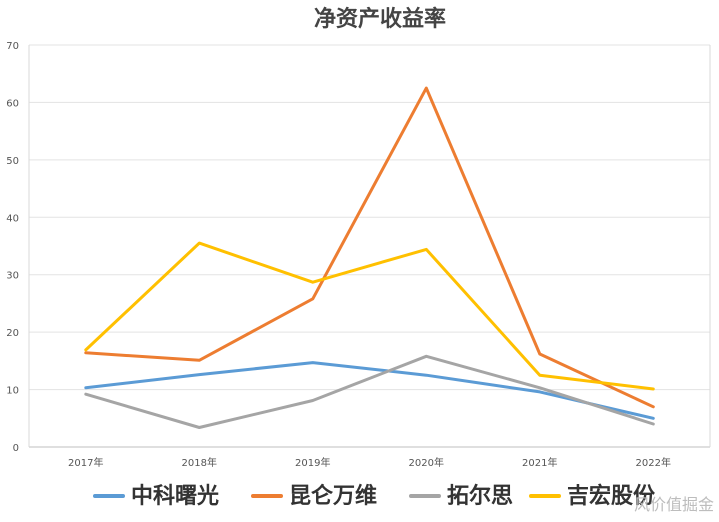 The image size is (719, 522). I want to click on x-tick-label: 2020年, so click(426, 462).